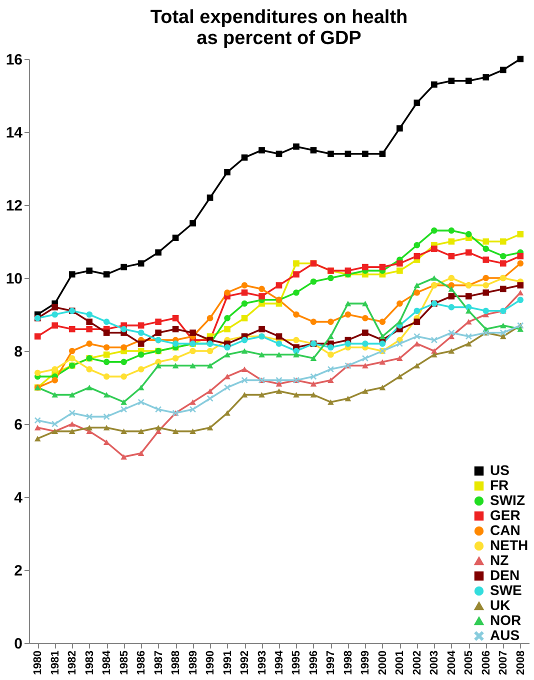 The width and height of the screenshot is (534, 680). I want to click on x-tick-label: 2008, so click(520, 662).